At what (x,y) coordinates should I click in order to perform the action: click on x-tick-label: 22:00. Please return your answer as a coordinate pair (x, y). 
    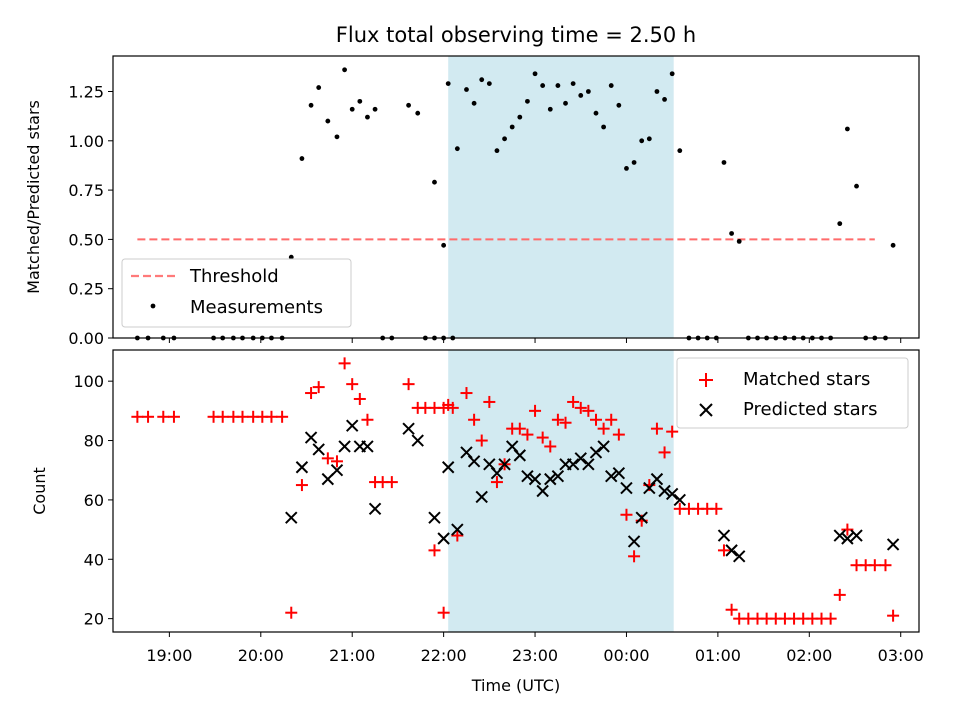
    Looking at the image, I should click on (444, 655).